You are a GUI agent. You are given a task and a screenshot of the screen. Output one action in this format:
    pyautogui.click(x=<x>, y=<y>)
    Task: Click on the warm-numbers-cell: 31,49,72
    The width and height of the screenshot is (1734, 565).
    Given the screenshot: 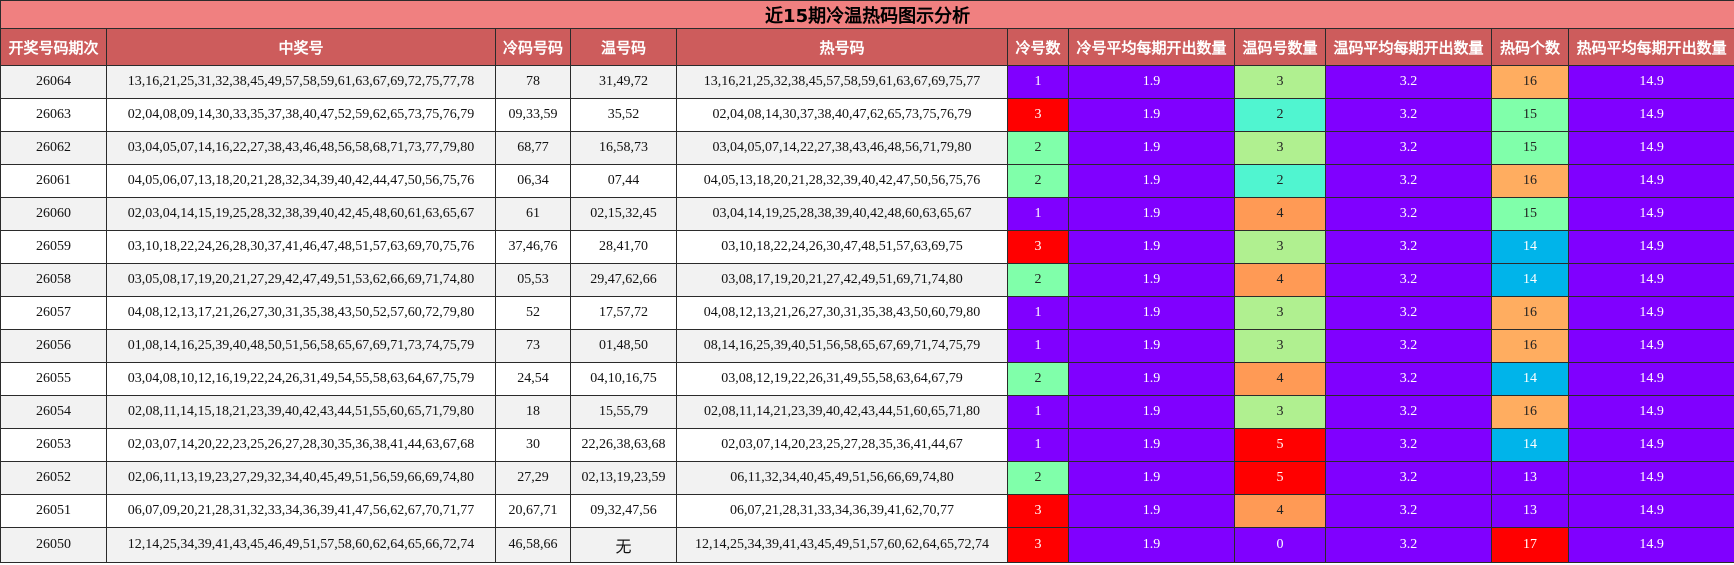 What is the action you would take?
    pyautogui.click(x=623, y=82)
    